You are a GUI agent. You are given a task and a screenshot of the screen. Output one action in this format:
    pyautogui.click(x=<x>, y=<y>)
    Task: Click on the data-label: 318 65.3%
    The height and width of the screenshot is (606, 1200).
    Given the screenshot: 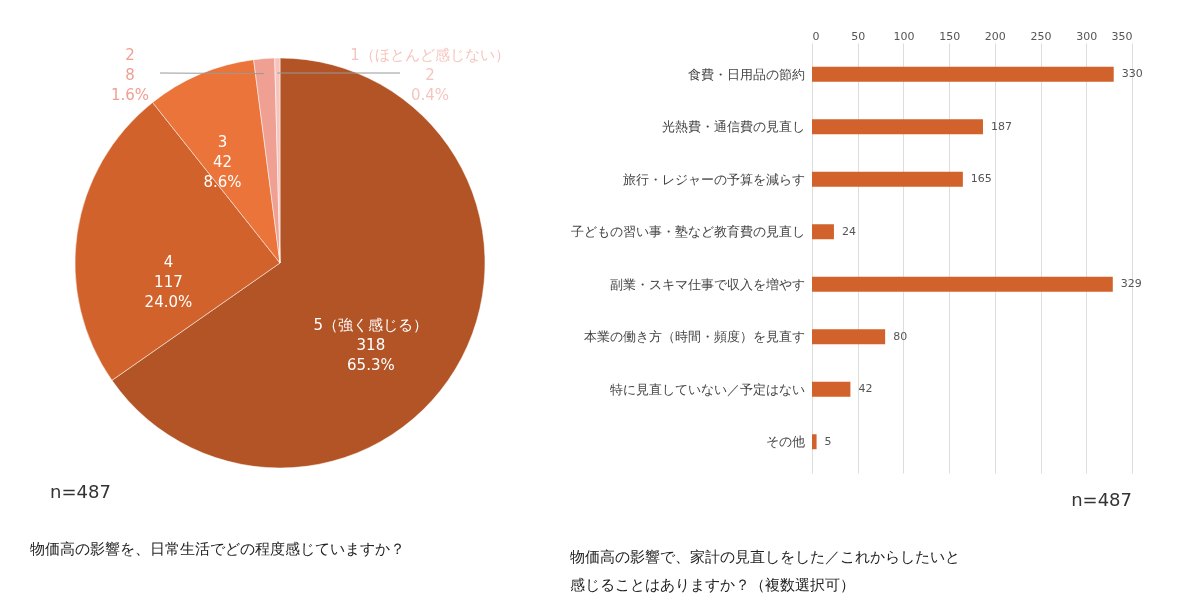 What is the action you would take?
    pyautogui.click(x=371, y=355)
    